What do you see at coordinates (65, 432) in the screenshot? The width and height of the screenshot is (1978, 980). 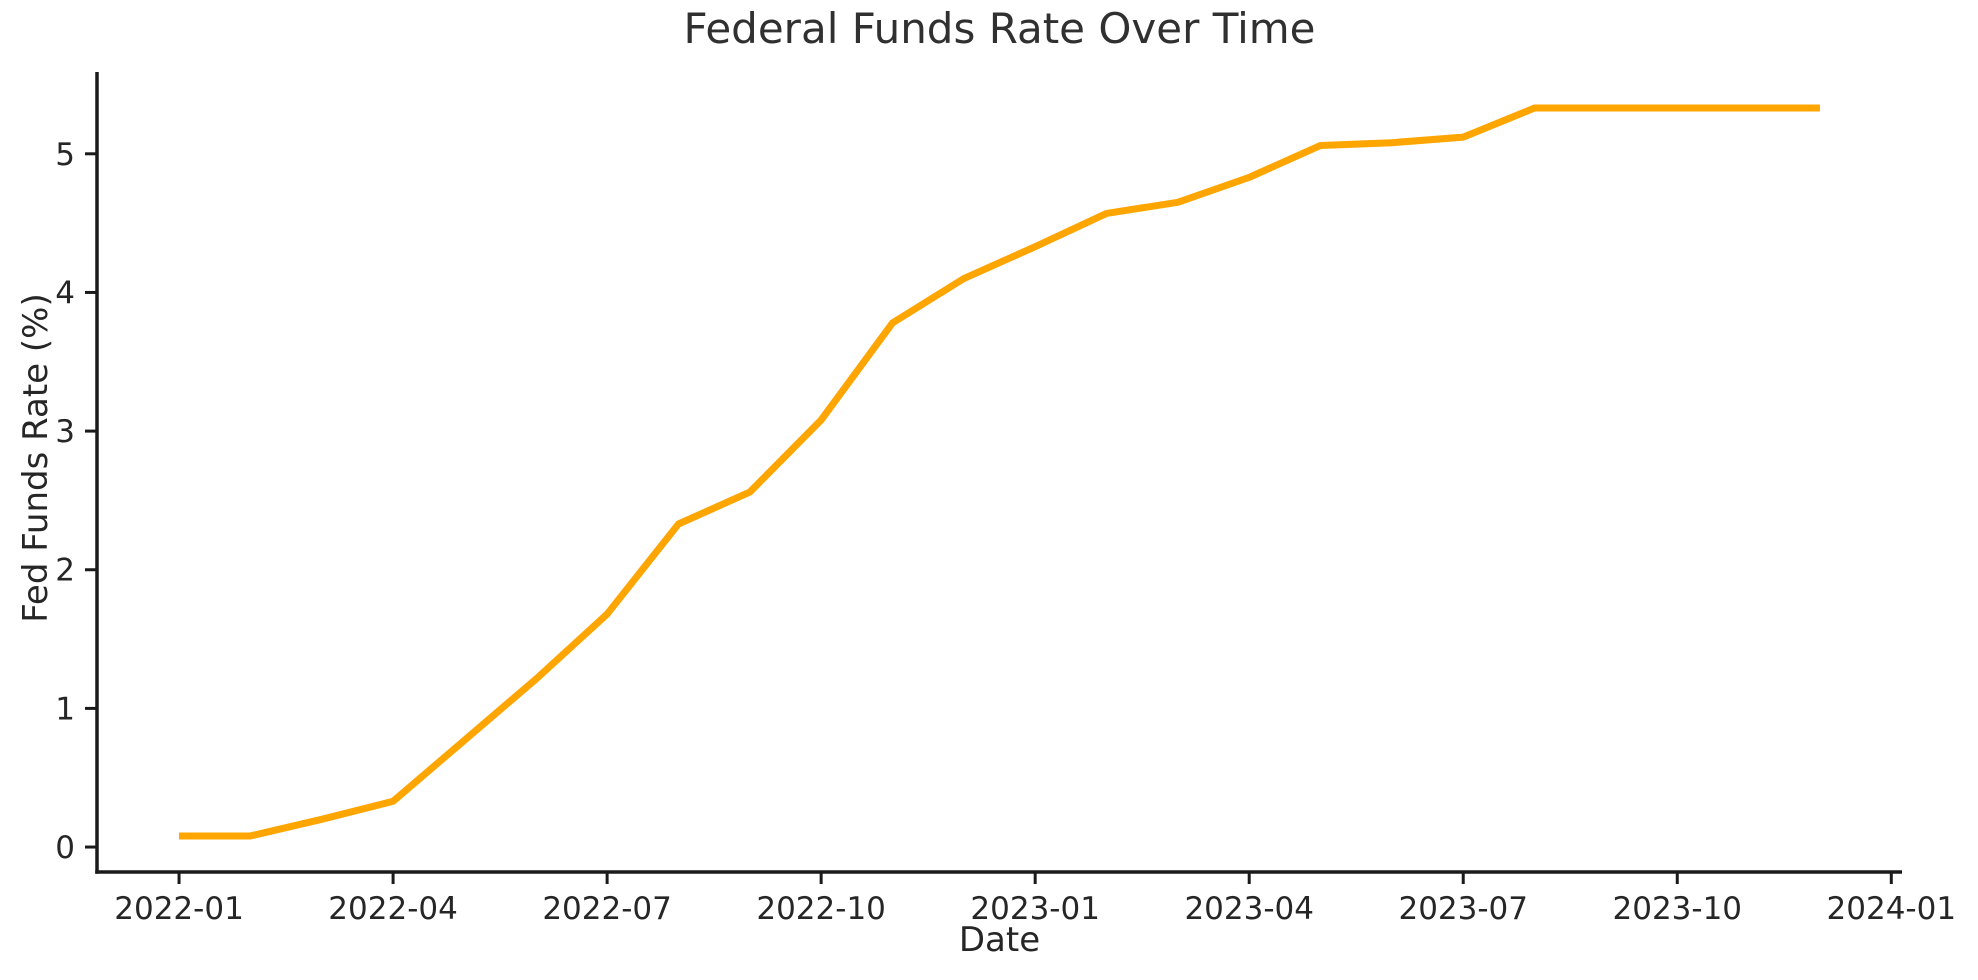 I see `y-tick-label: 3` at bounding box center [65, 432].